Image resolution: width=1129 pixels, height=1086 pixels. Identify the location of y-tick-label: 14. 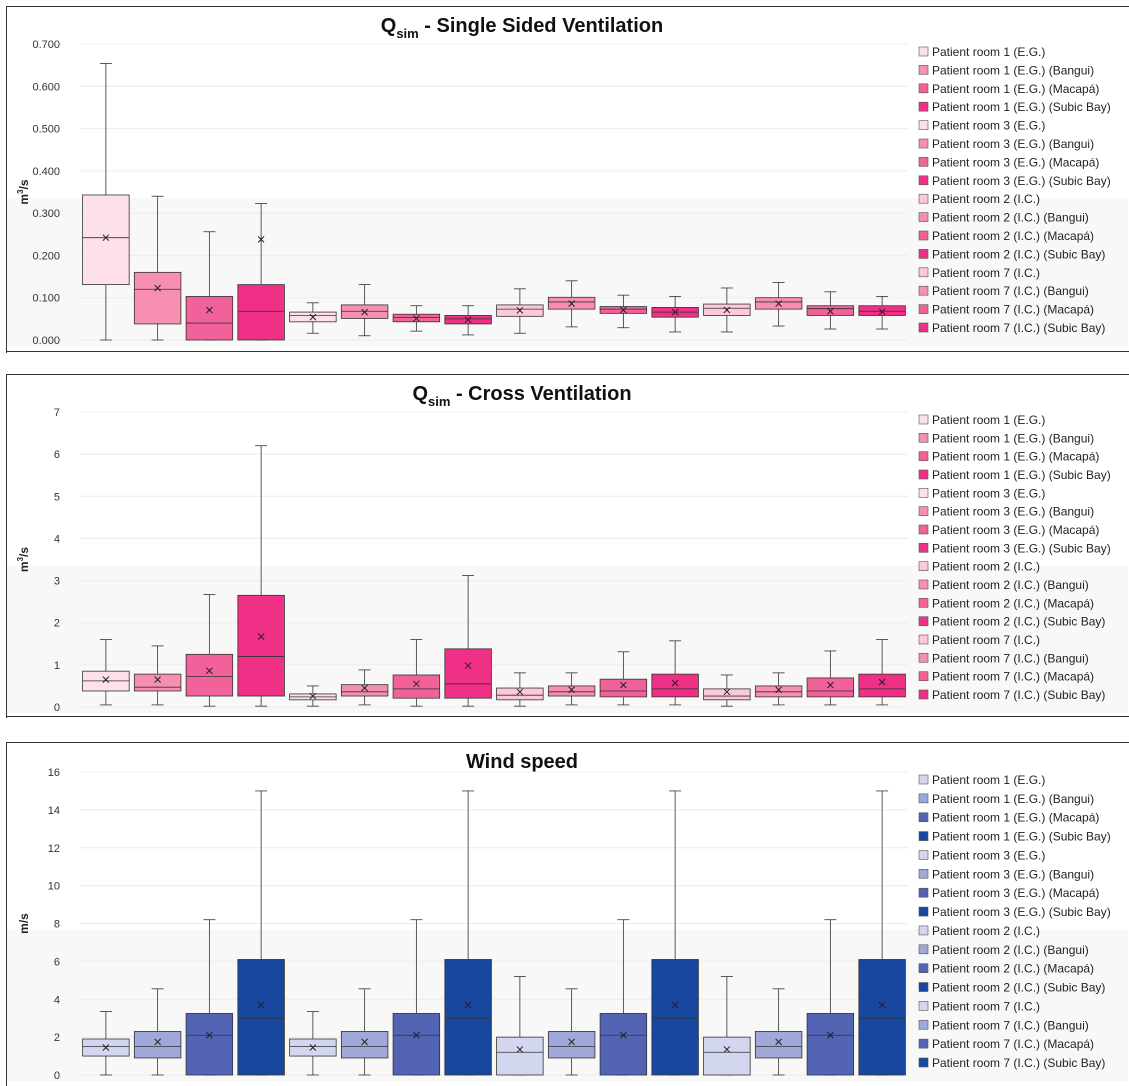
(54, 811).